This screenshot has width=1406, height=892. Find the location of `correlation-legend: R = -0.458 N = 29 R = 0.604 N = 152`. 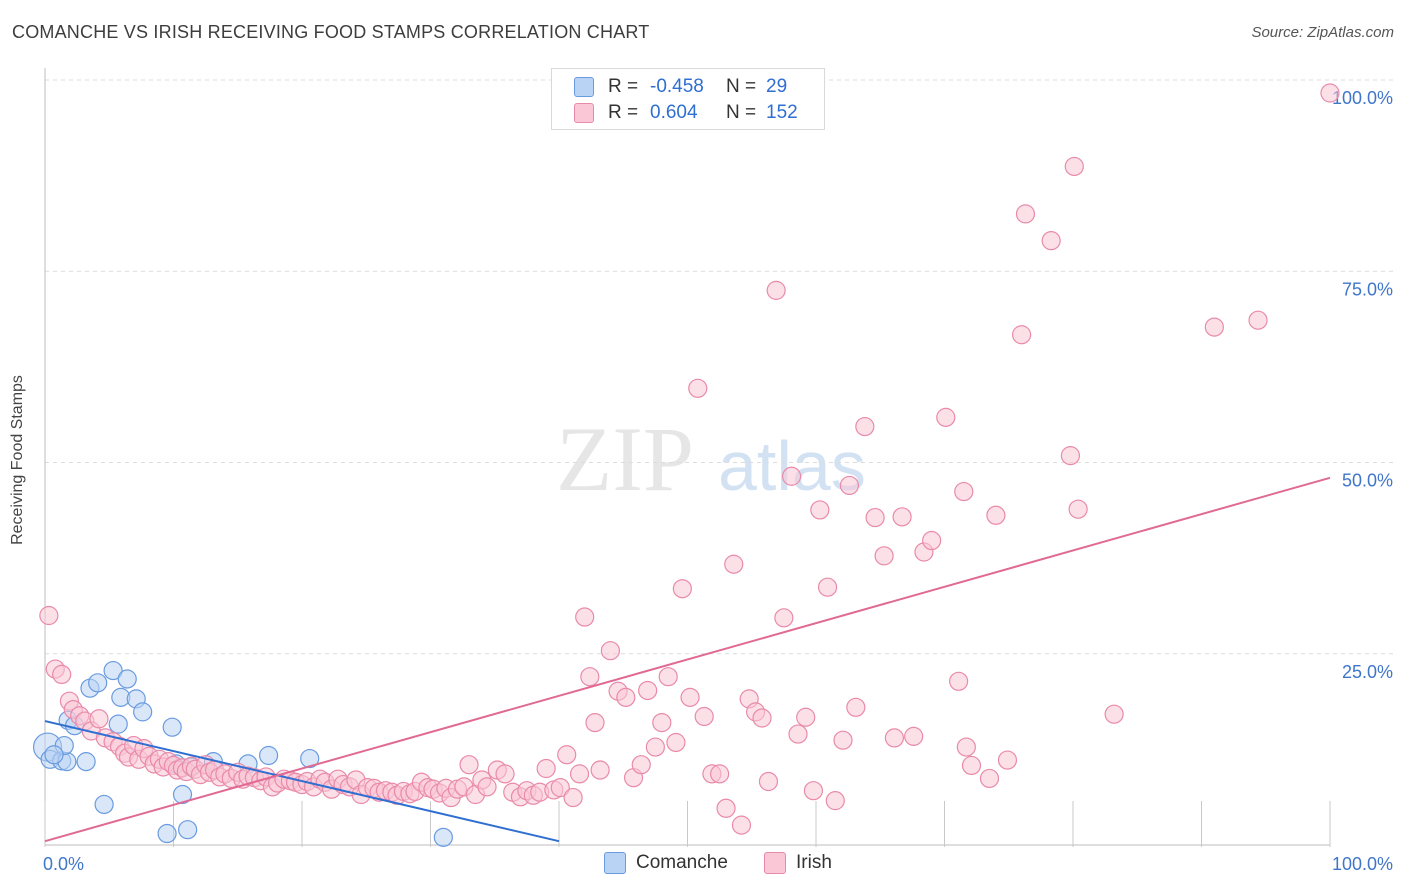

correlation-legend: R = -0.458 N = 29 R = 0.604 N = 152 is located at coordinates (688, 99).